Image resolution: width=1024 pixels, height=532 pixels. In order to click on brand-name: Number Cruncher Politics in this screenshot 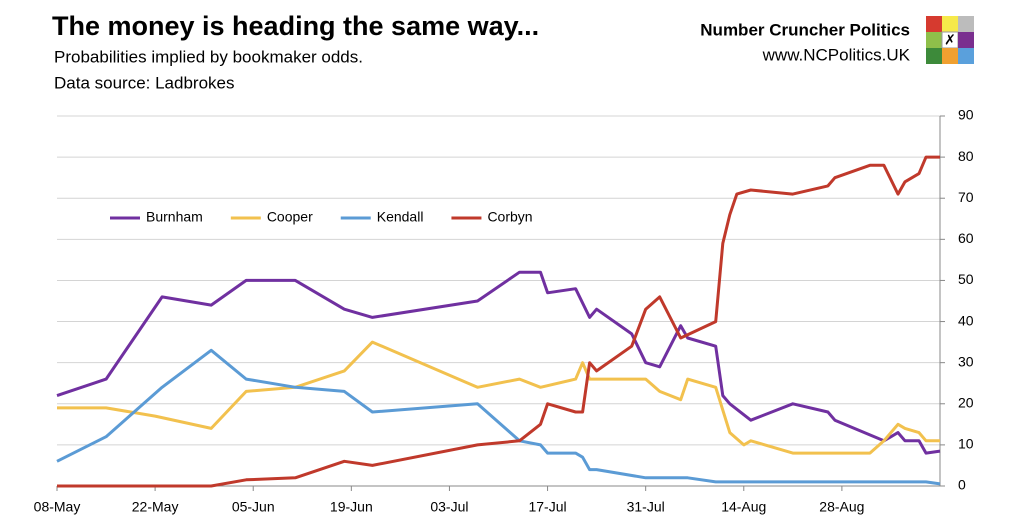, I will do `click(805, 29)`.